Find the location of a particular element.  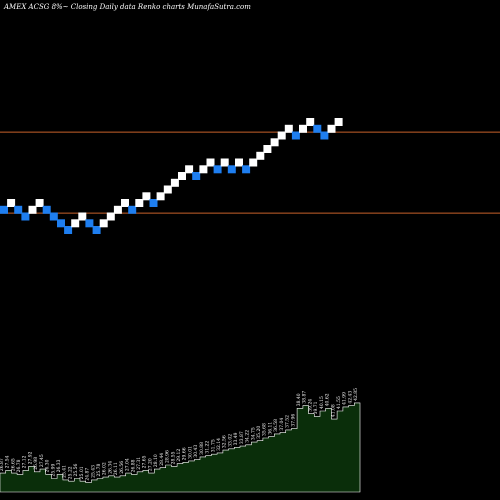

volume-label: 39.71 is located at coordinates (316, 407).